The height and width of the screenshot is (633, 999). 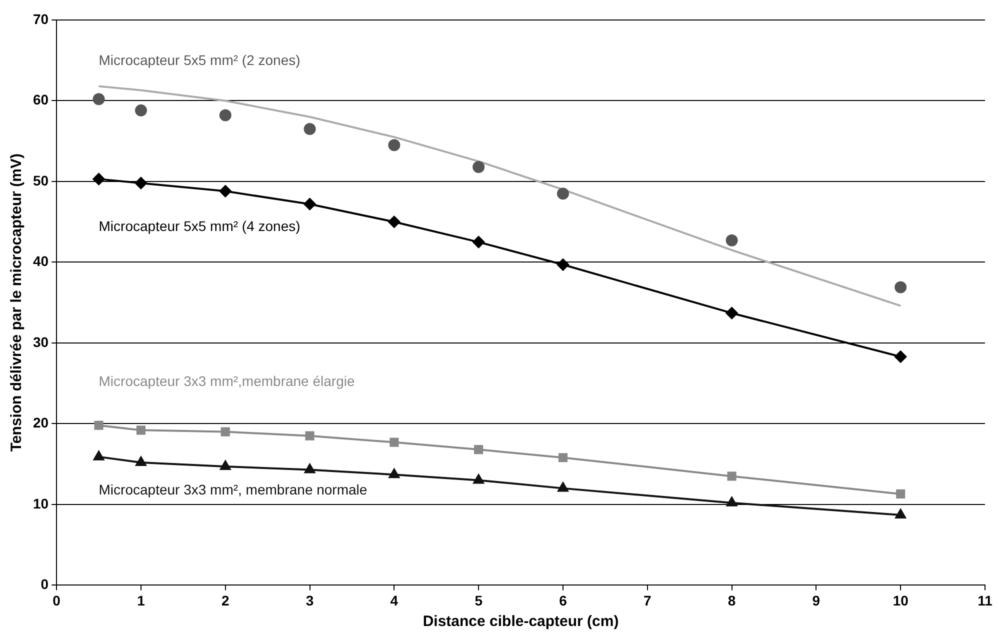 What do you see at coordinates (732, 600) in the screenshot?
I see `x-tick-label: 8` at bounding box center [732, 600].